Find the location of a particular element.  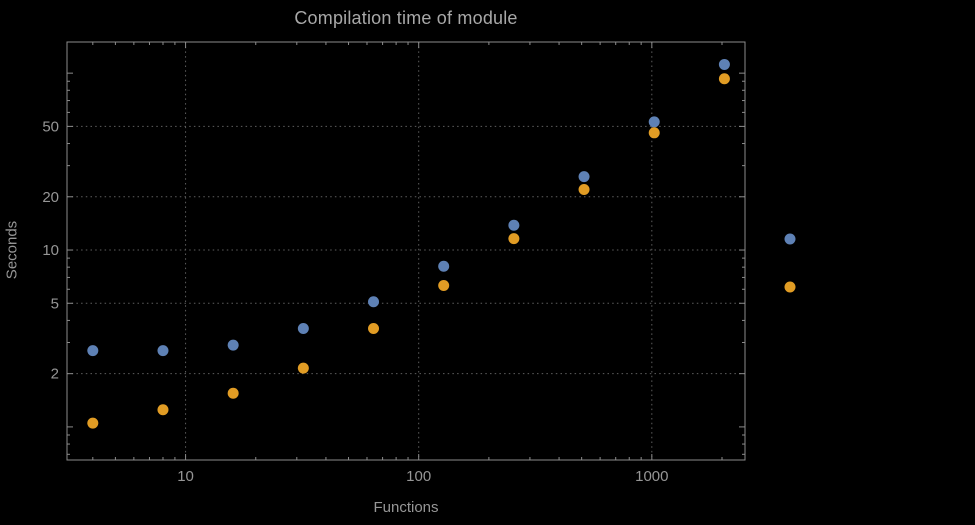

y-tick-label: 20 is located at coordinates (50, 197).